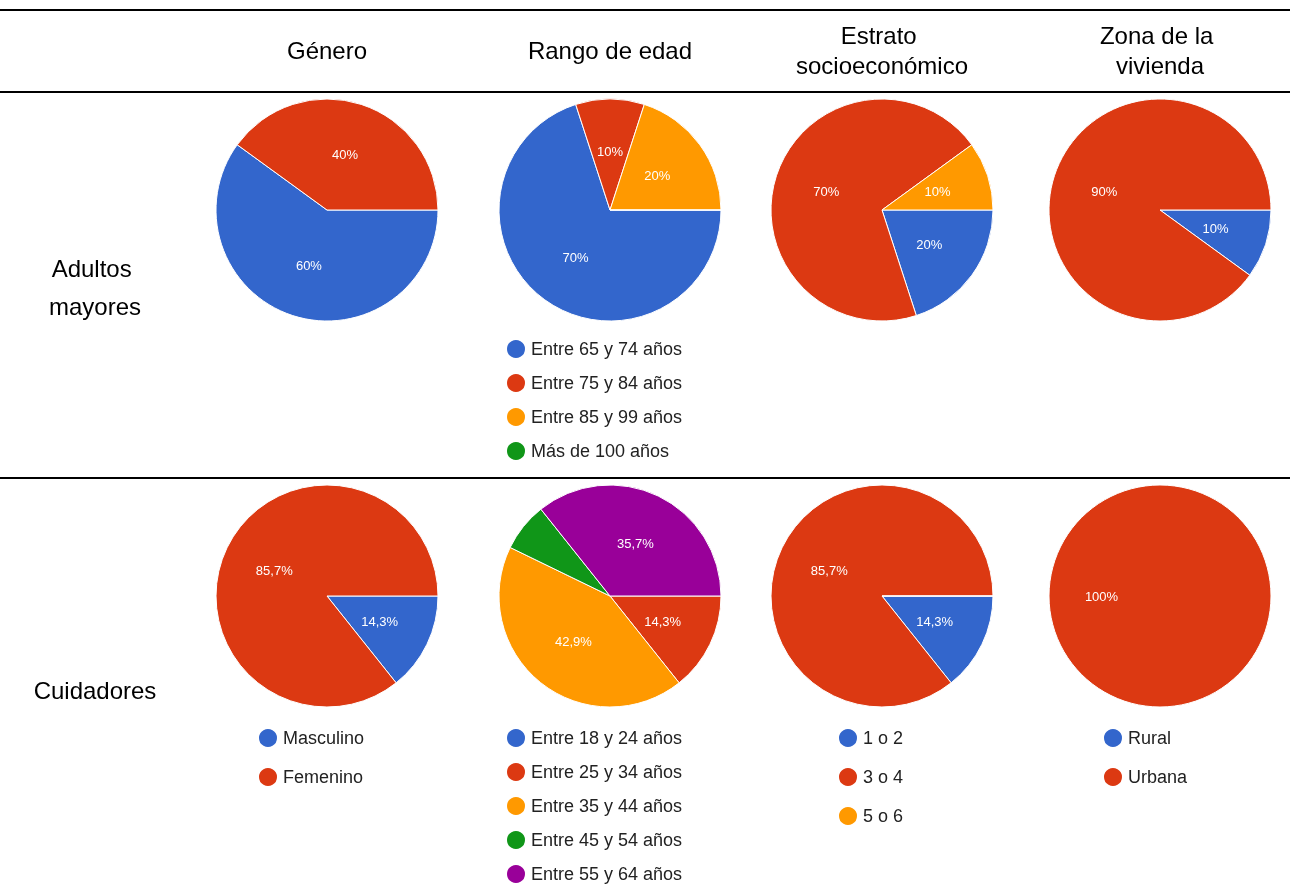 Image resolution: width=1290 pixels, height=892 pixels. Describe the element at coordinates (1150, 738) in the screenshot. I see `legend-label: Rural` at that location.